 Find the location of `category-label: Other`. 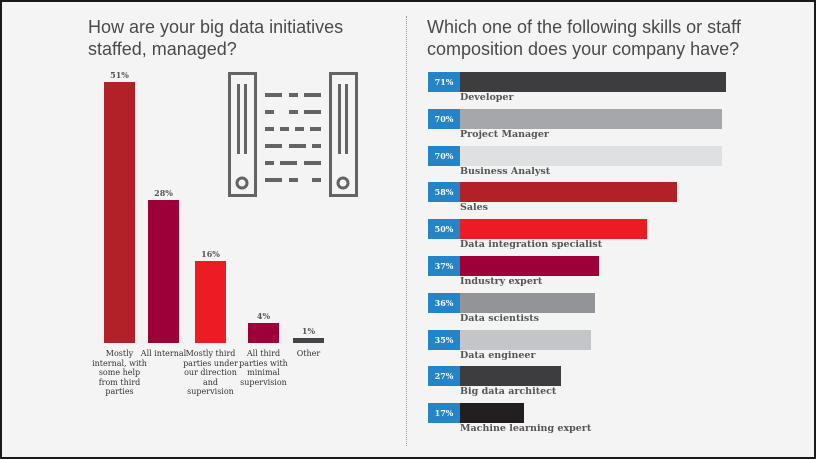

category-label: Other is located at coordinates (308, 353).